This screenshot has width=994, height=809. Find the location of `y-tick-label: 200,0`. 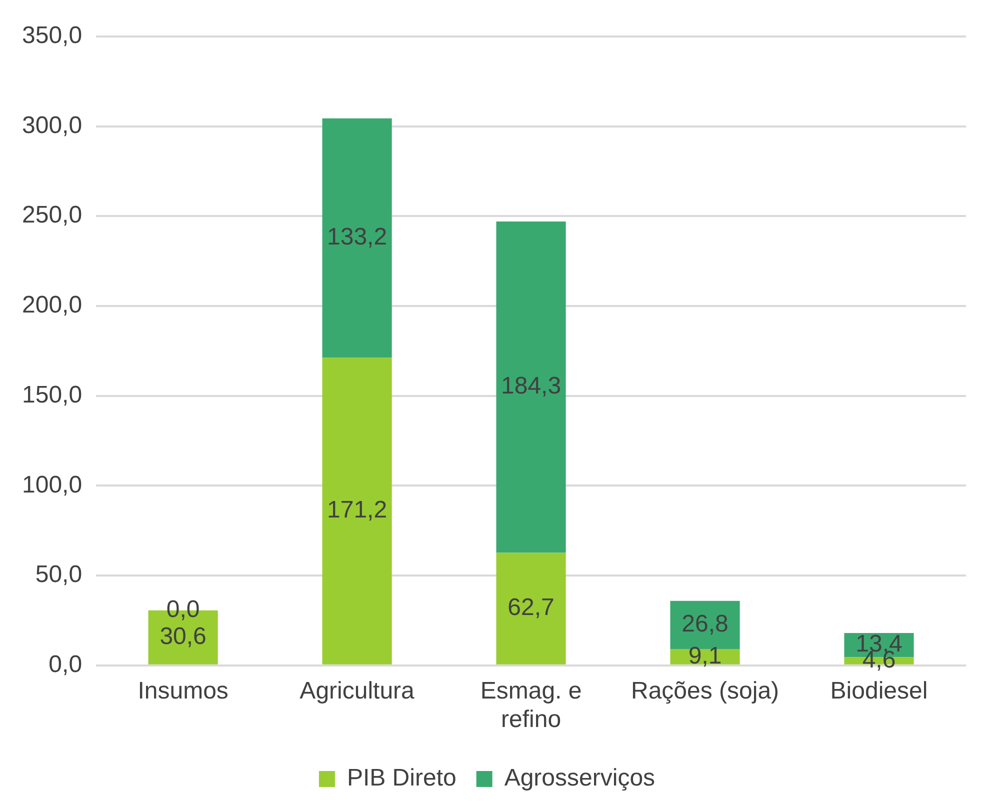

y-tick-label: 200,0 is located at coordinates (52, 305).